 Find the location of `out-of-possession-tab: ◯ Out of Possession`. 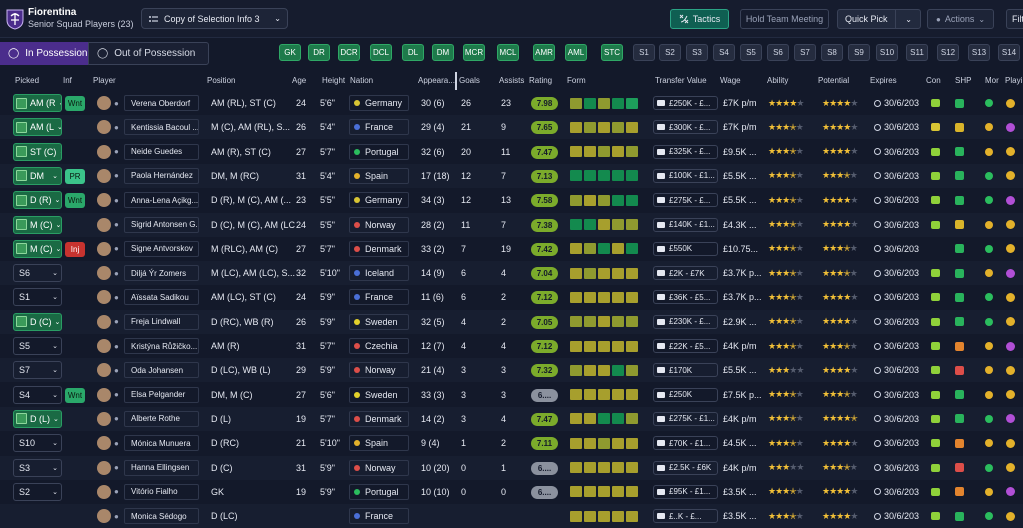

out-of-possession-tab: ◯ Out of Possession is located at coordinates (148, 53).